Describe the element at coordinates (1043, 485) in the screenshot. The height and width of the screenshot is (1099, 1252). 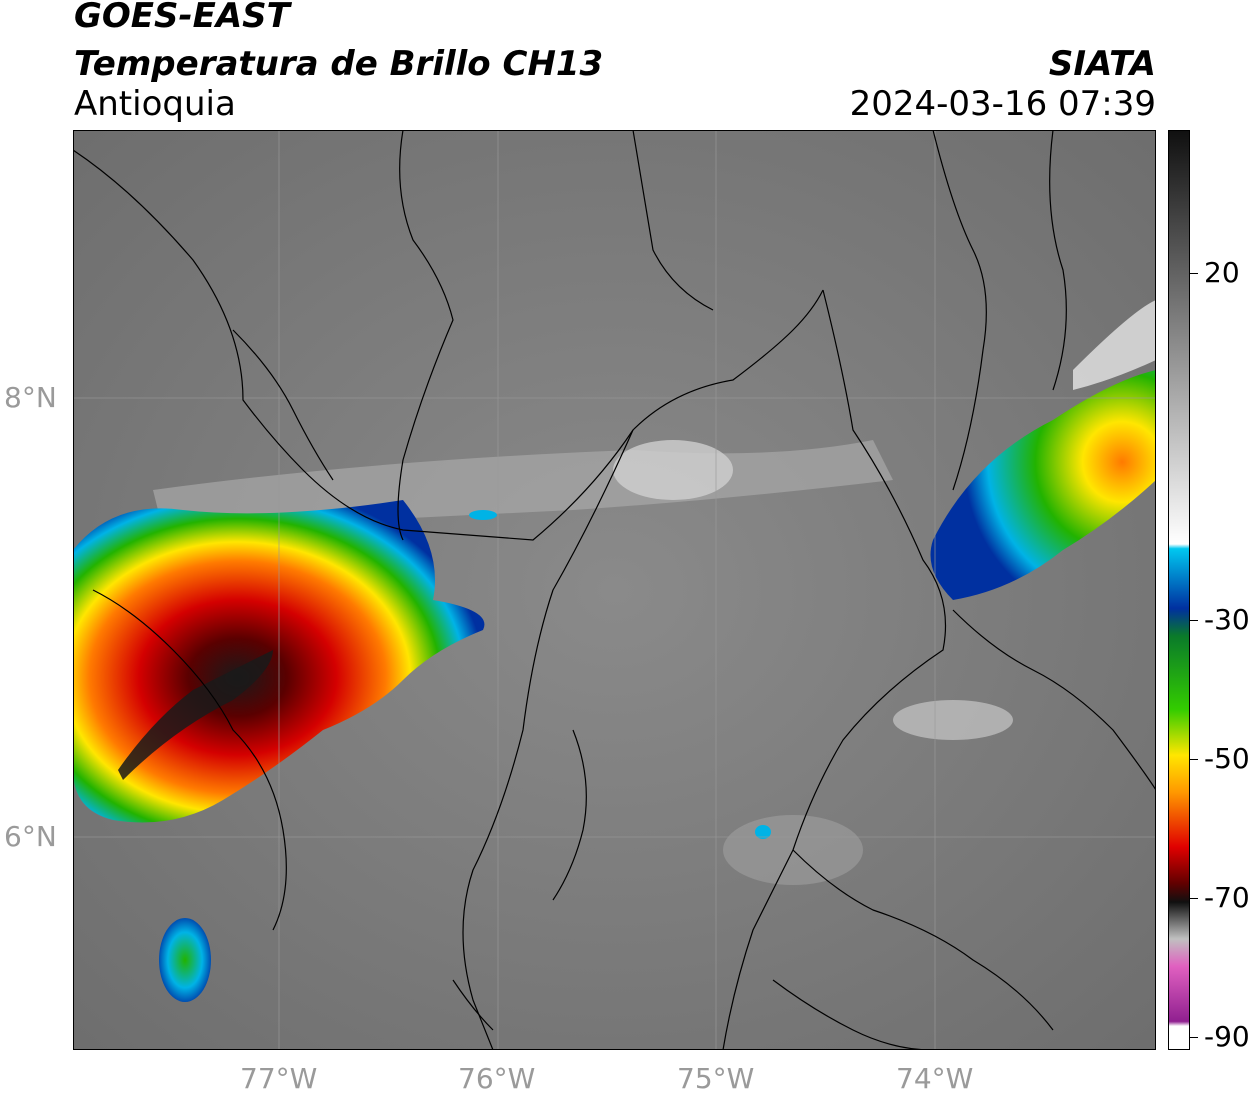
I see `storm-east` at that location.